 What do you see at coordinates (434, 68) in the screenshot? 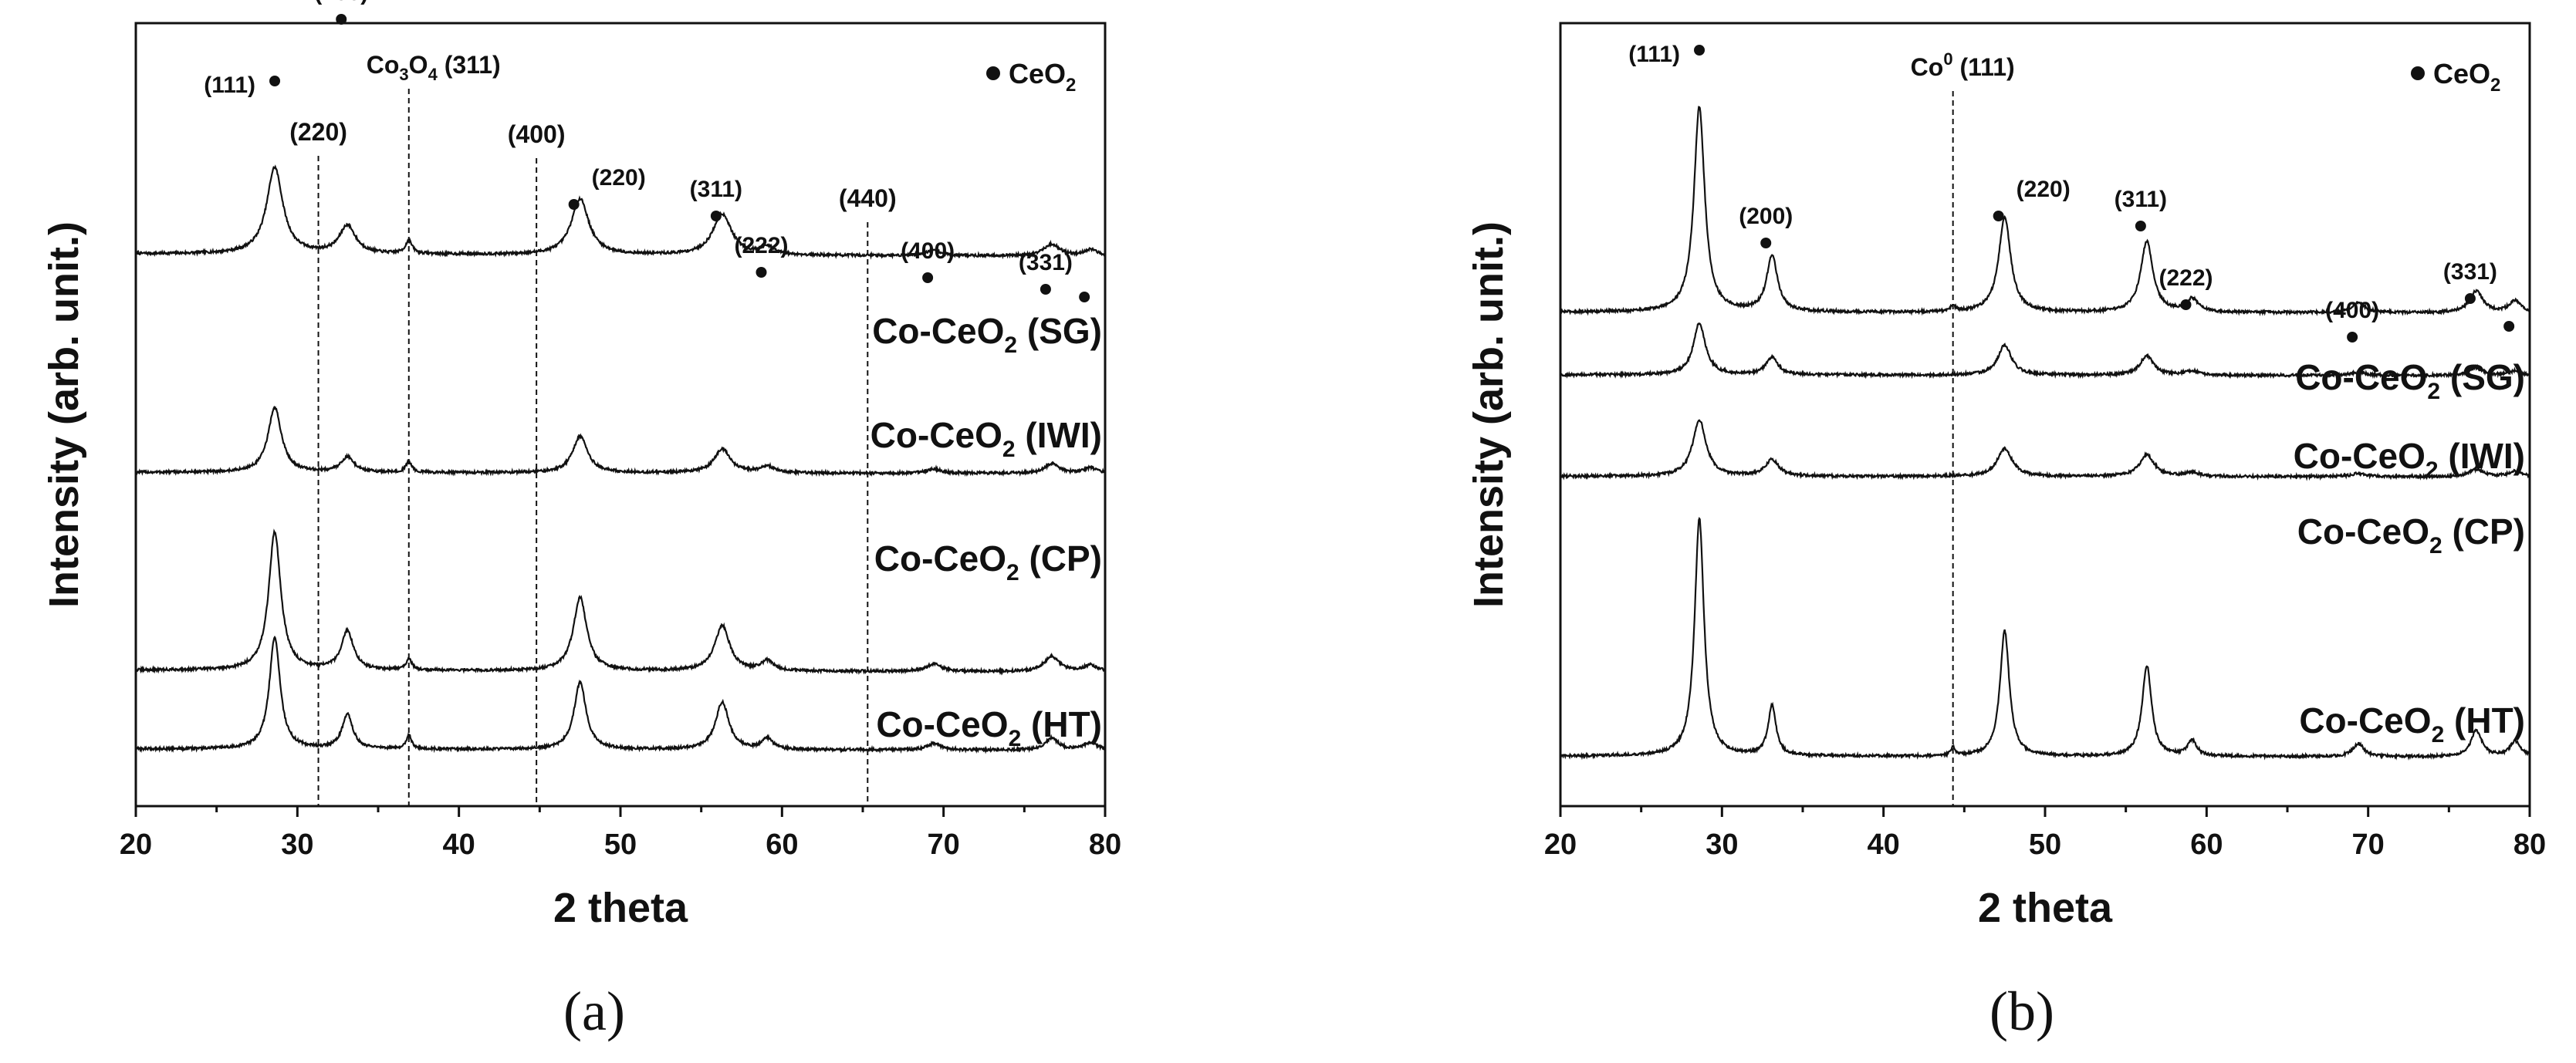
I see `reference-line-label: Co3O4 (311)` at bounding box center [434, 68].